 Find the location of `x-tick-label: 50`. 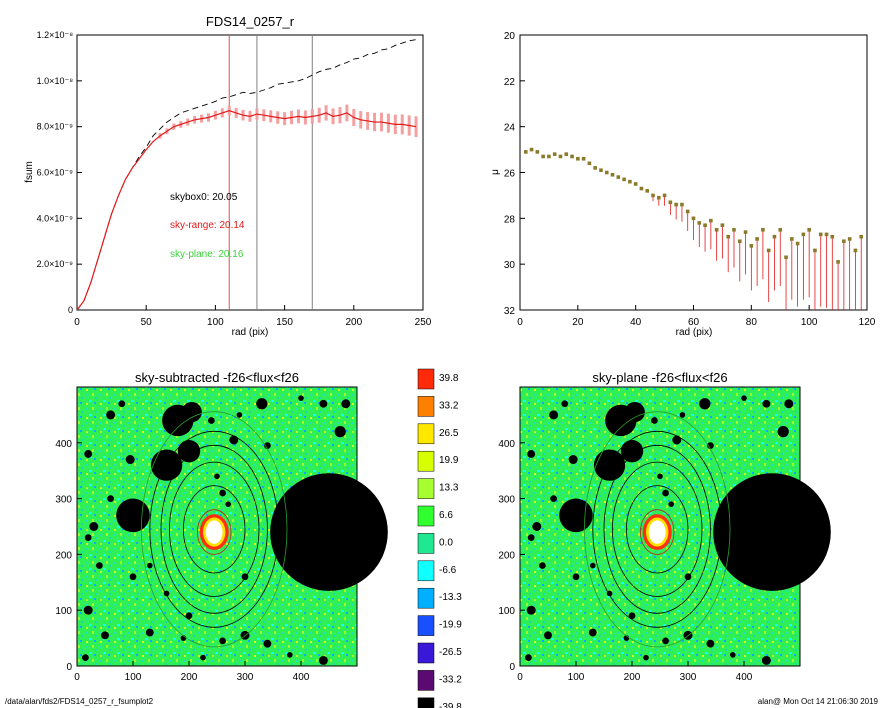

x-tick-label: 50 is located at coordinates (147, 322).